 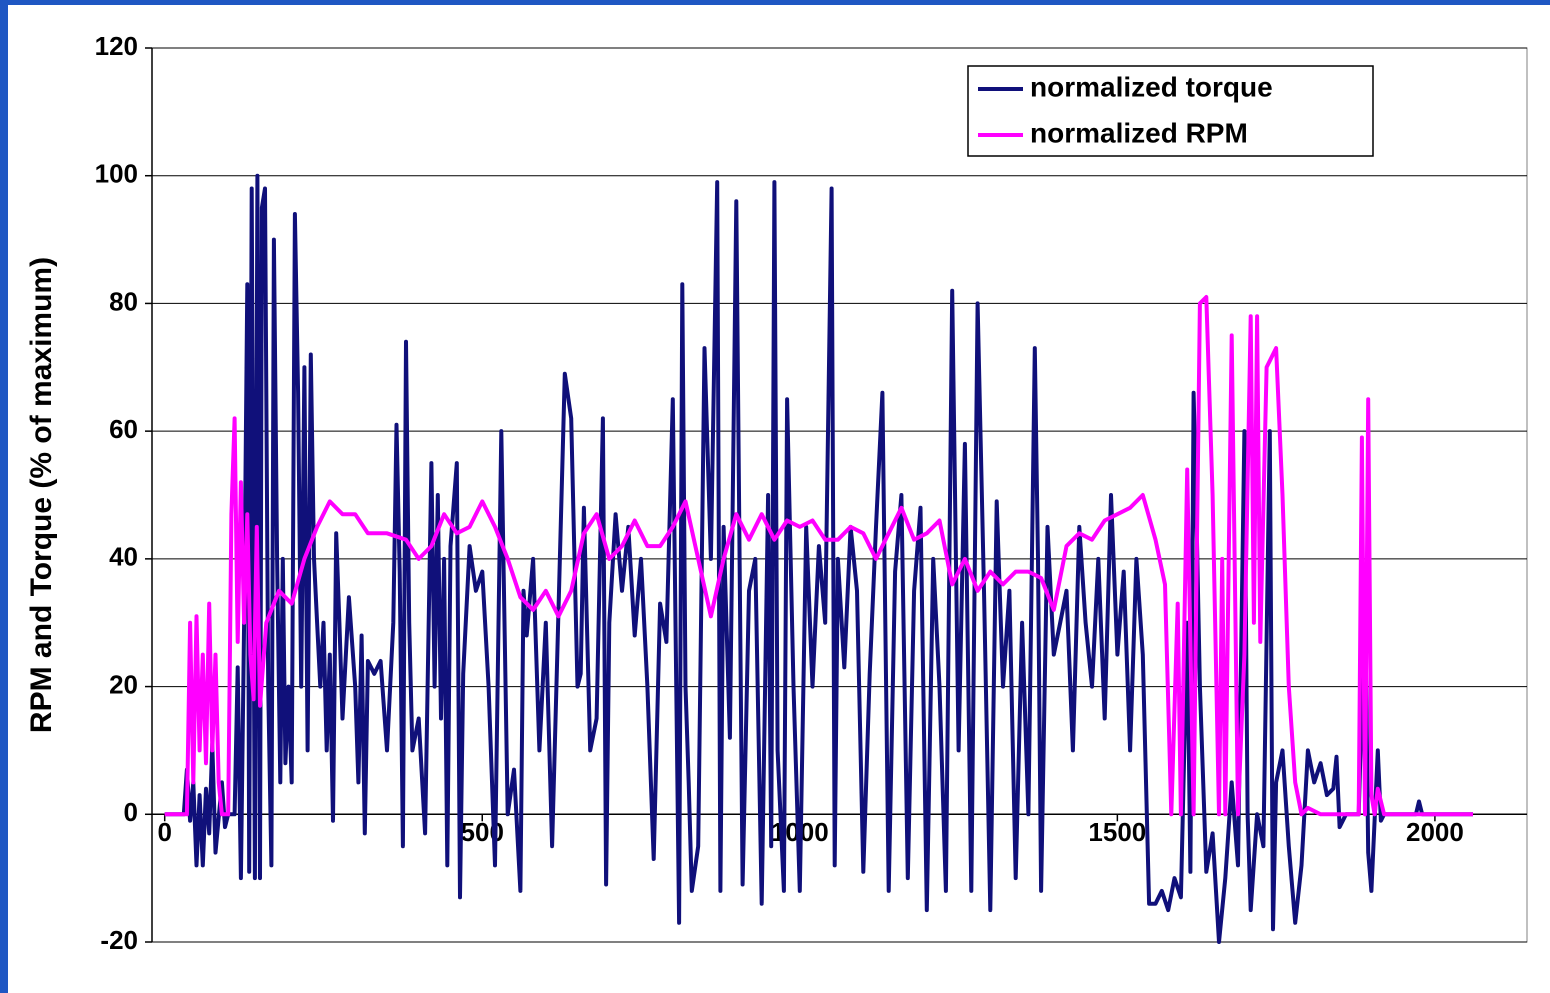 What do you see at coordinates (116, 46) in the screenshot?
I see `y-tick-label: 120` at bounding box center [116, 46].